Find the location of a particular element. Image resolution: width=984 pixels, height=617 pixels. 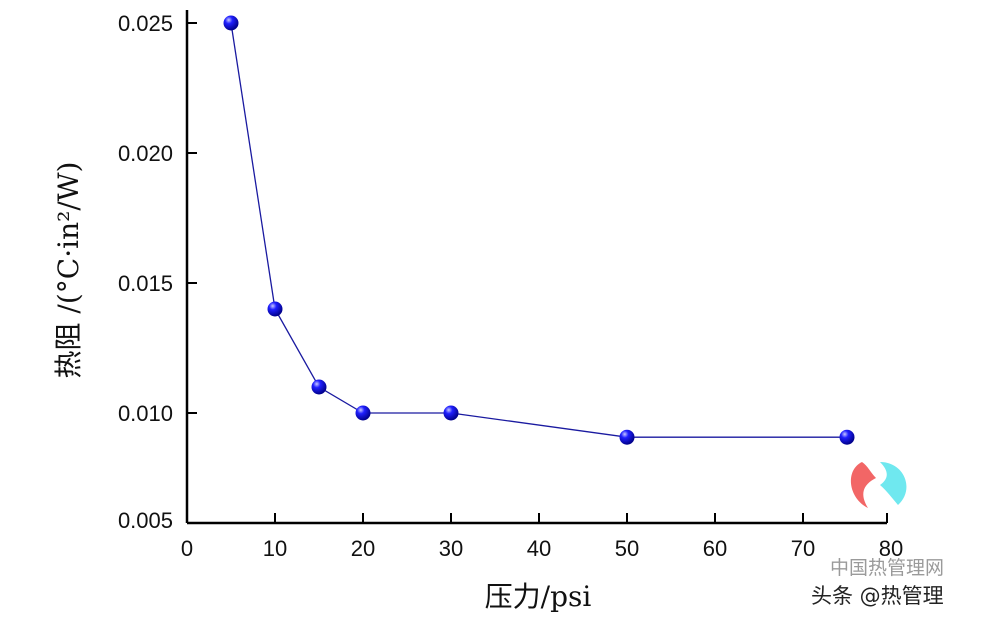

y-axis-label: 热阻 /(°C·in²/W) is located at coordinates (68, 270).